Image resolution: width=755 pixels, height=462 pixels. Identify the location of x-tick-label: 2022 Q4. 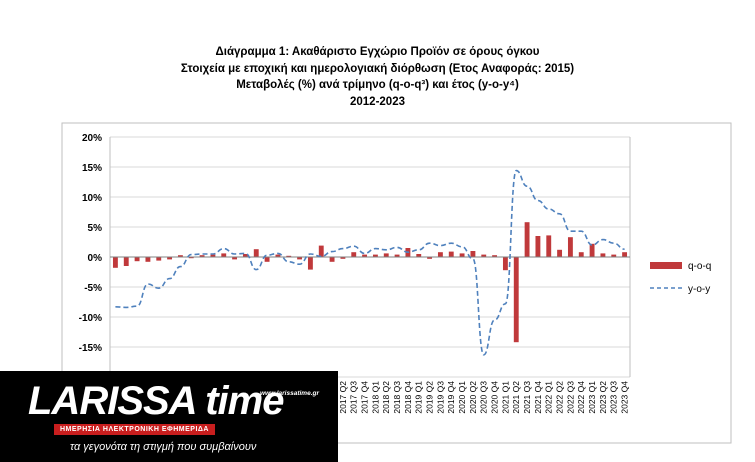
(581, 397).